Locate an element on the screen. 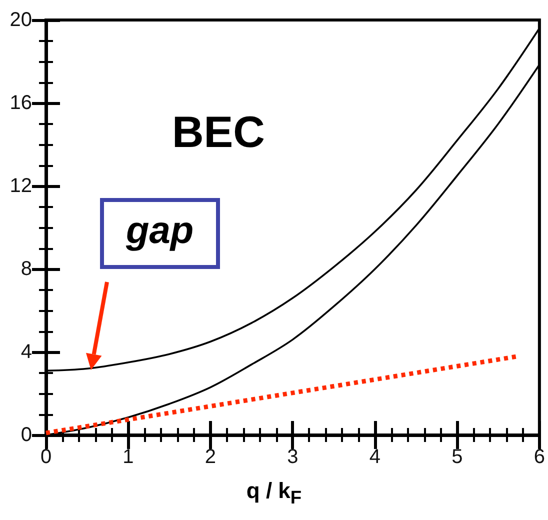 The image size is (548, 520). x-axis-title: q / k$_{F}$ is located at coordinates (274, 493).